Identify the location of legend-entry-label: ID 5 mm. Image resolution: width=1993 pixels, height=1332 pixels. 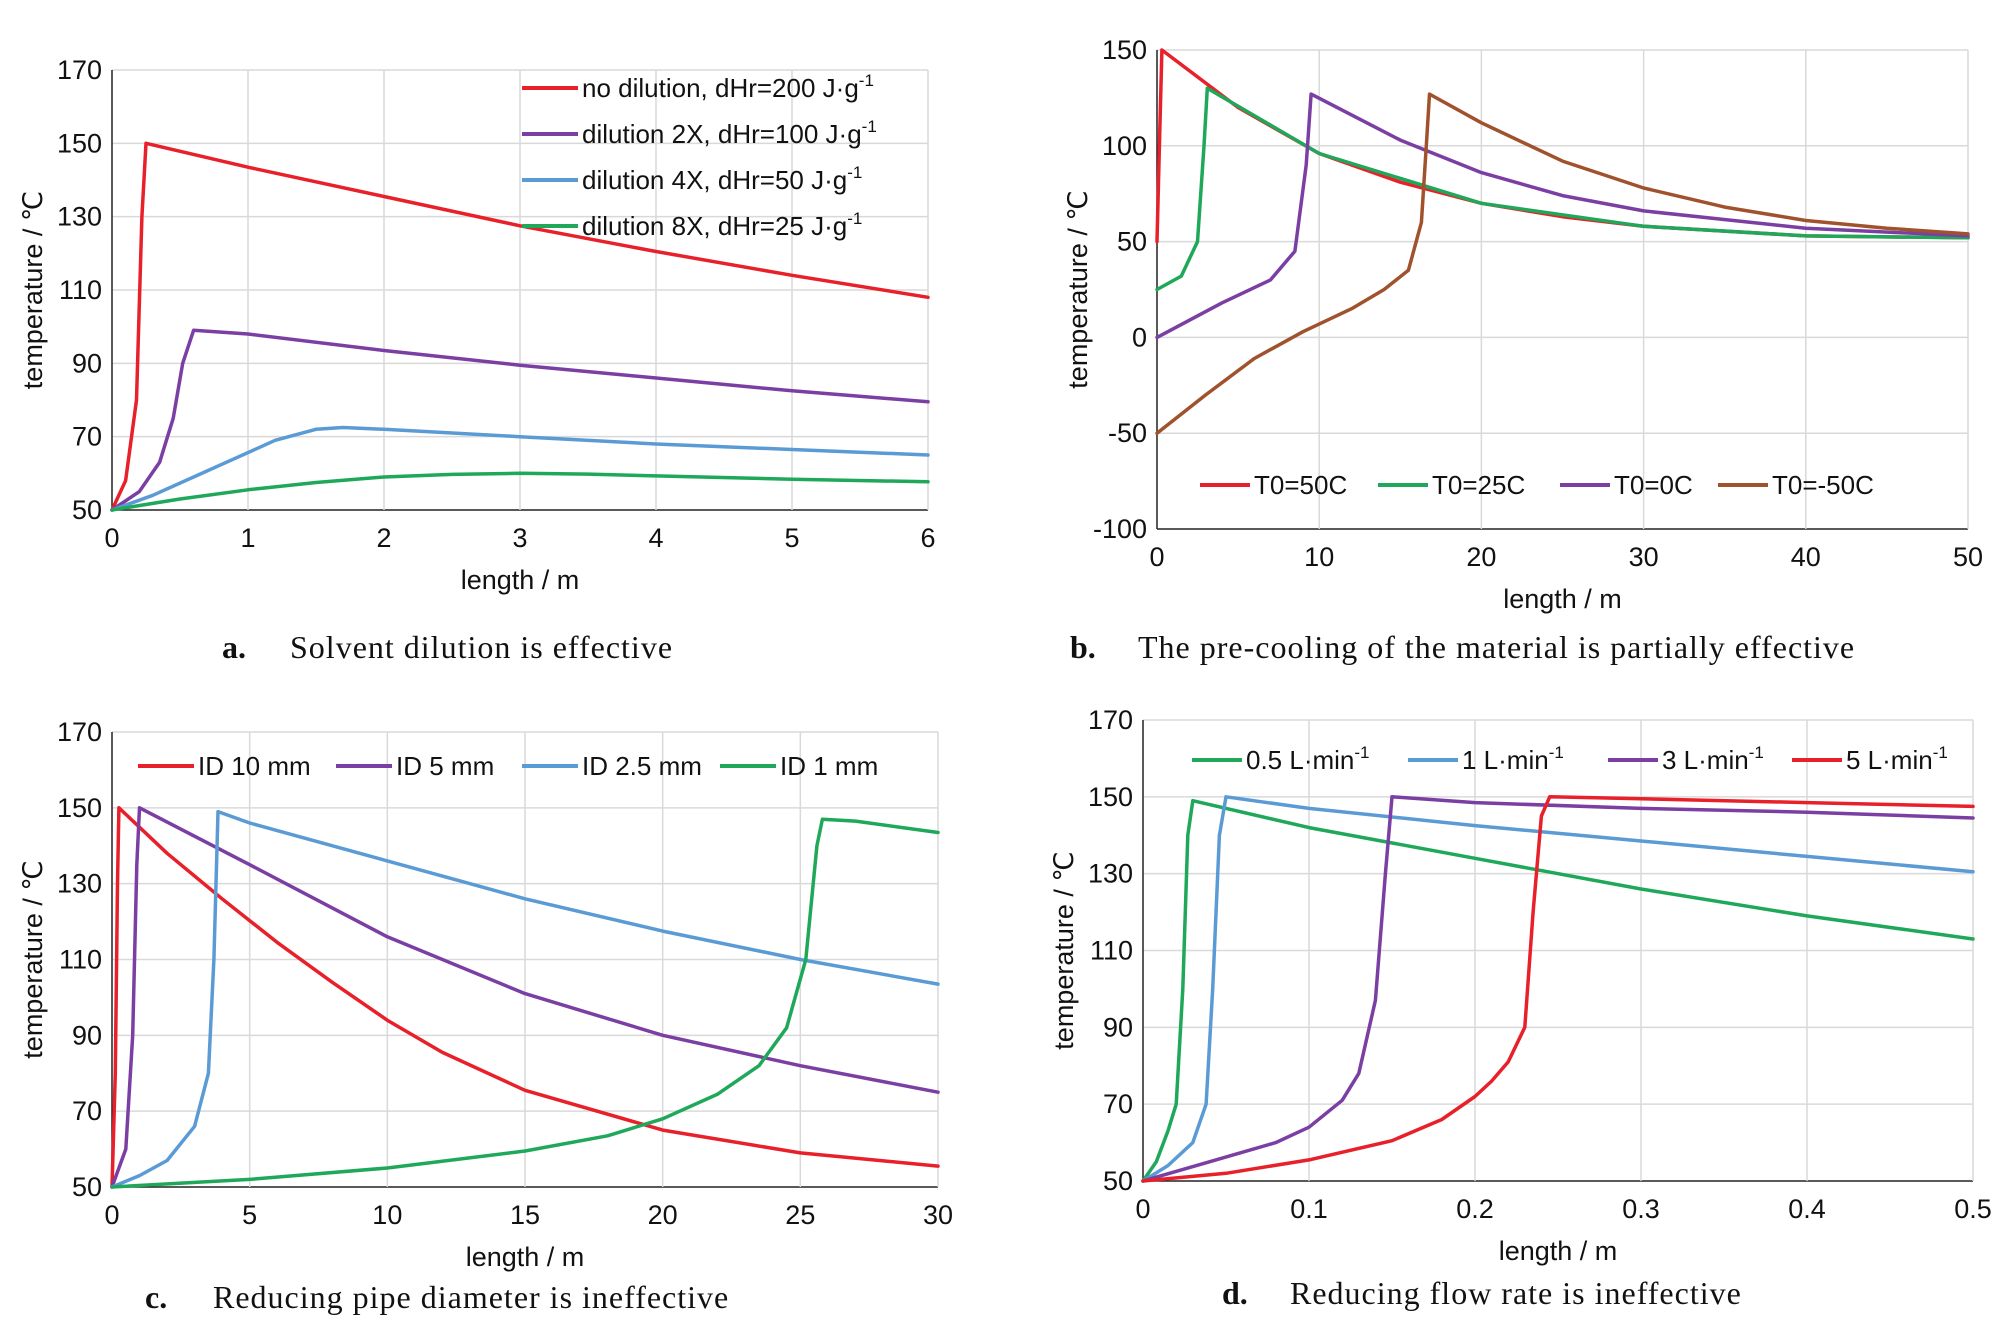
(445, 766).